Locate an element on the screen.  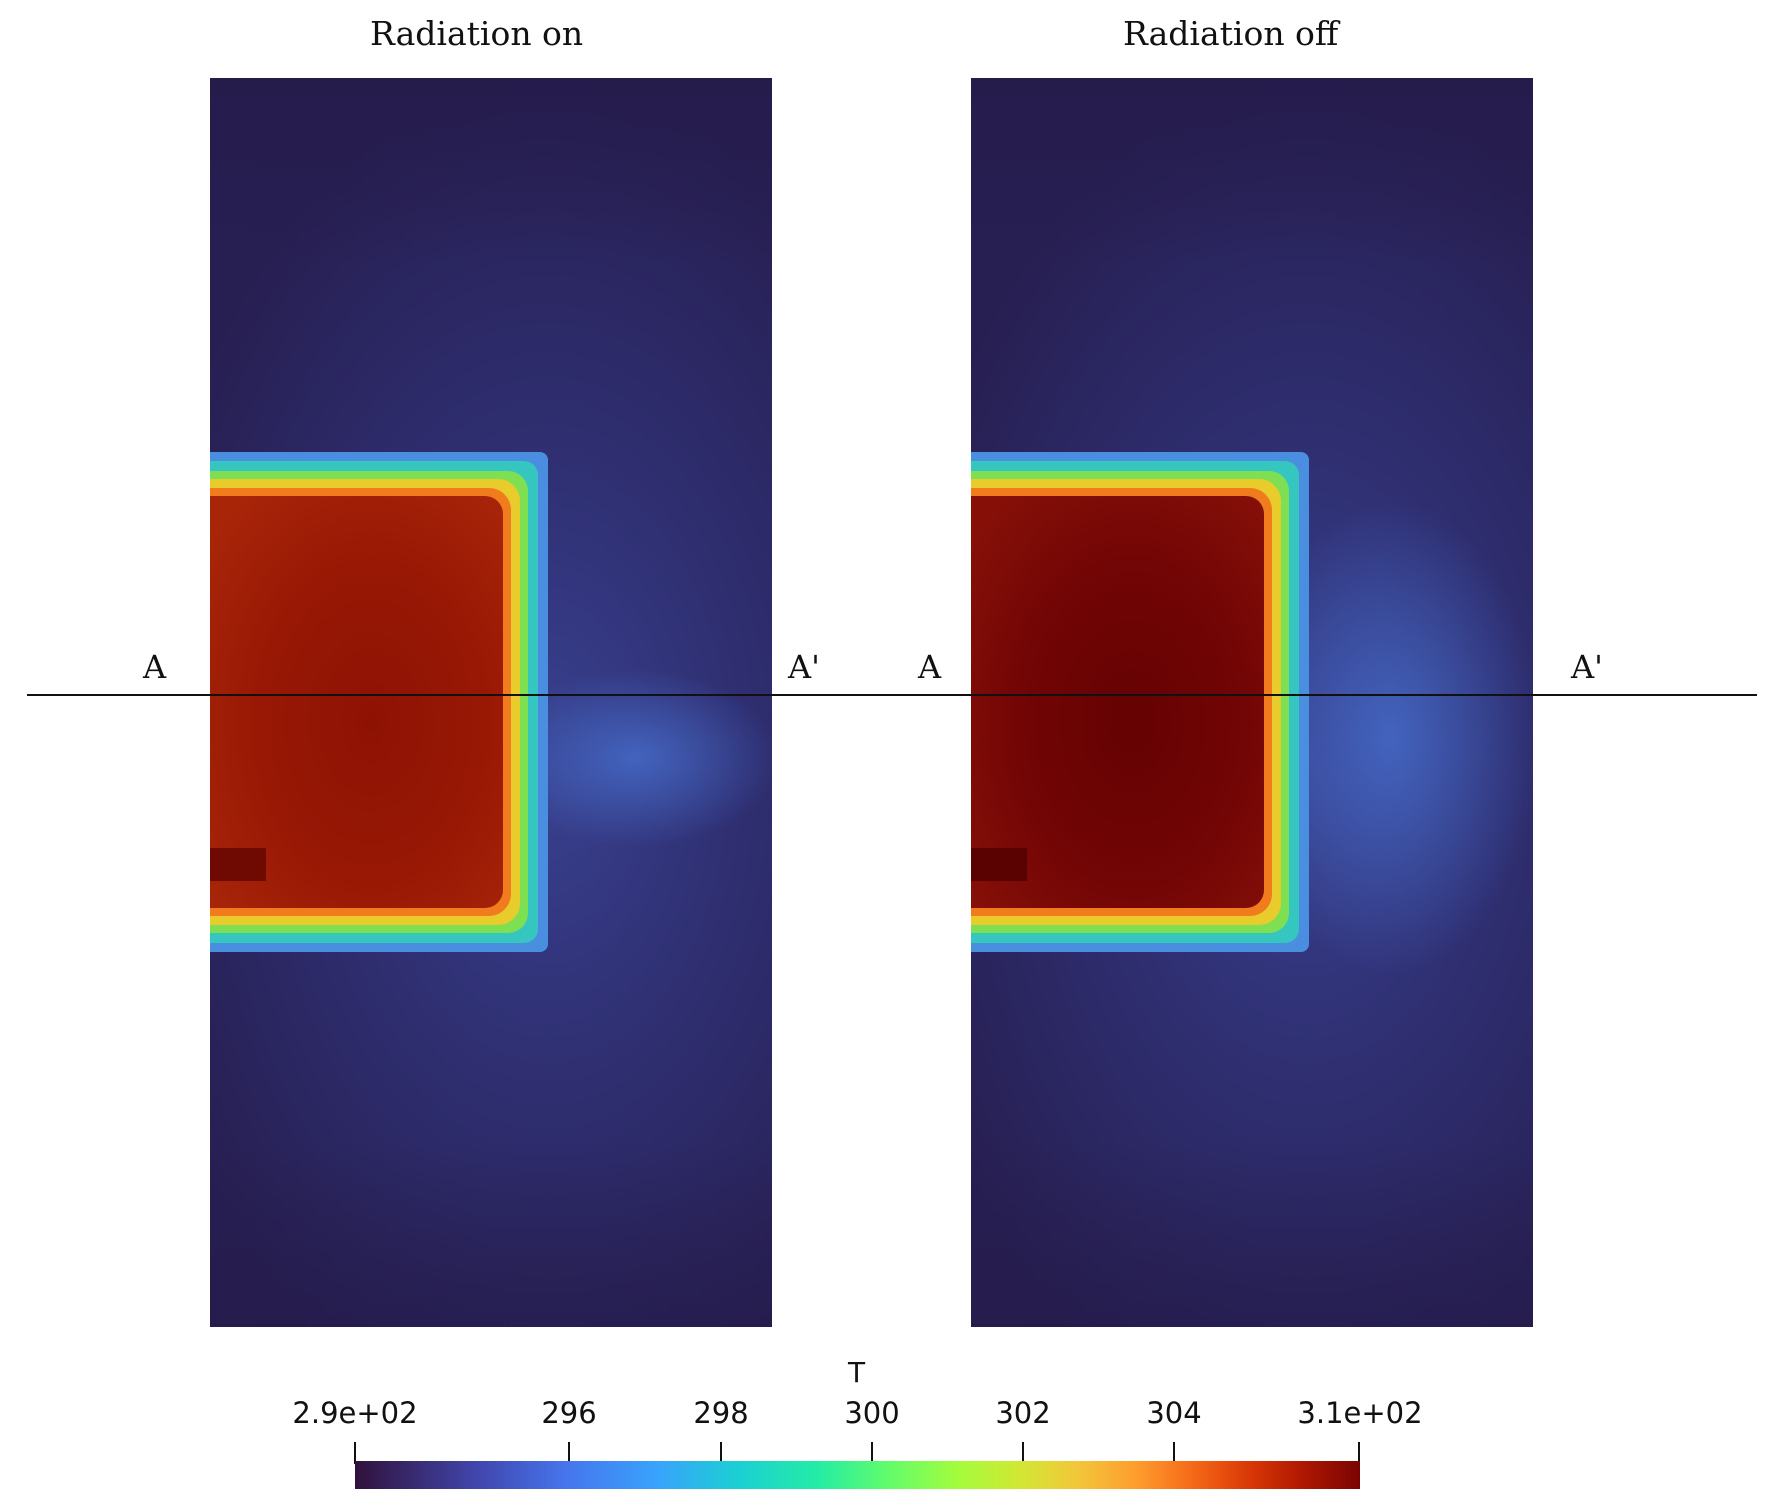
colorbar-gradient is located at coordinates (857, 1475).